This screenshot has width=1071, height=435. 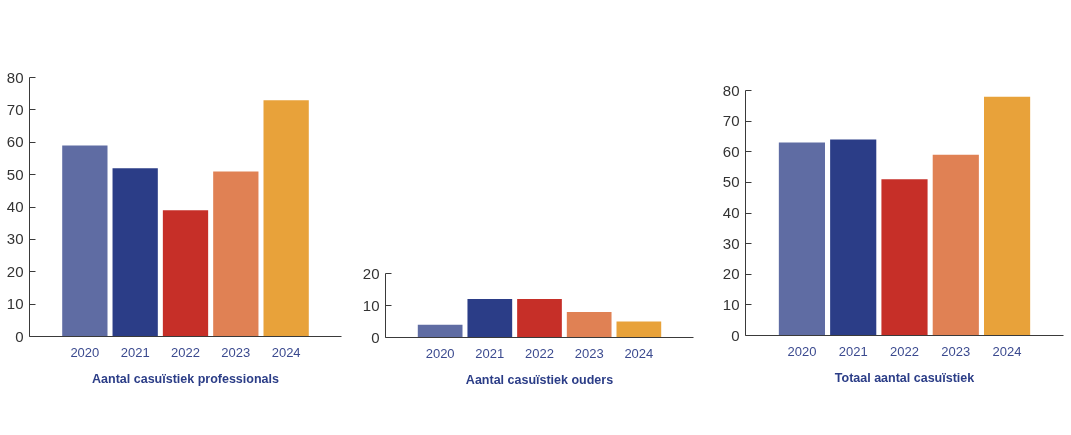 I want to click on text: Totaal aantal casuïstiek, so click(x=904, y=377).